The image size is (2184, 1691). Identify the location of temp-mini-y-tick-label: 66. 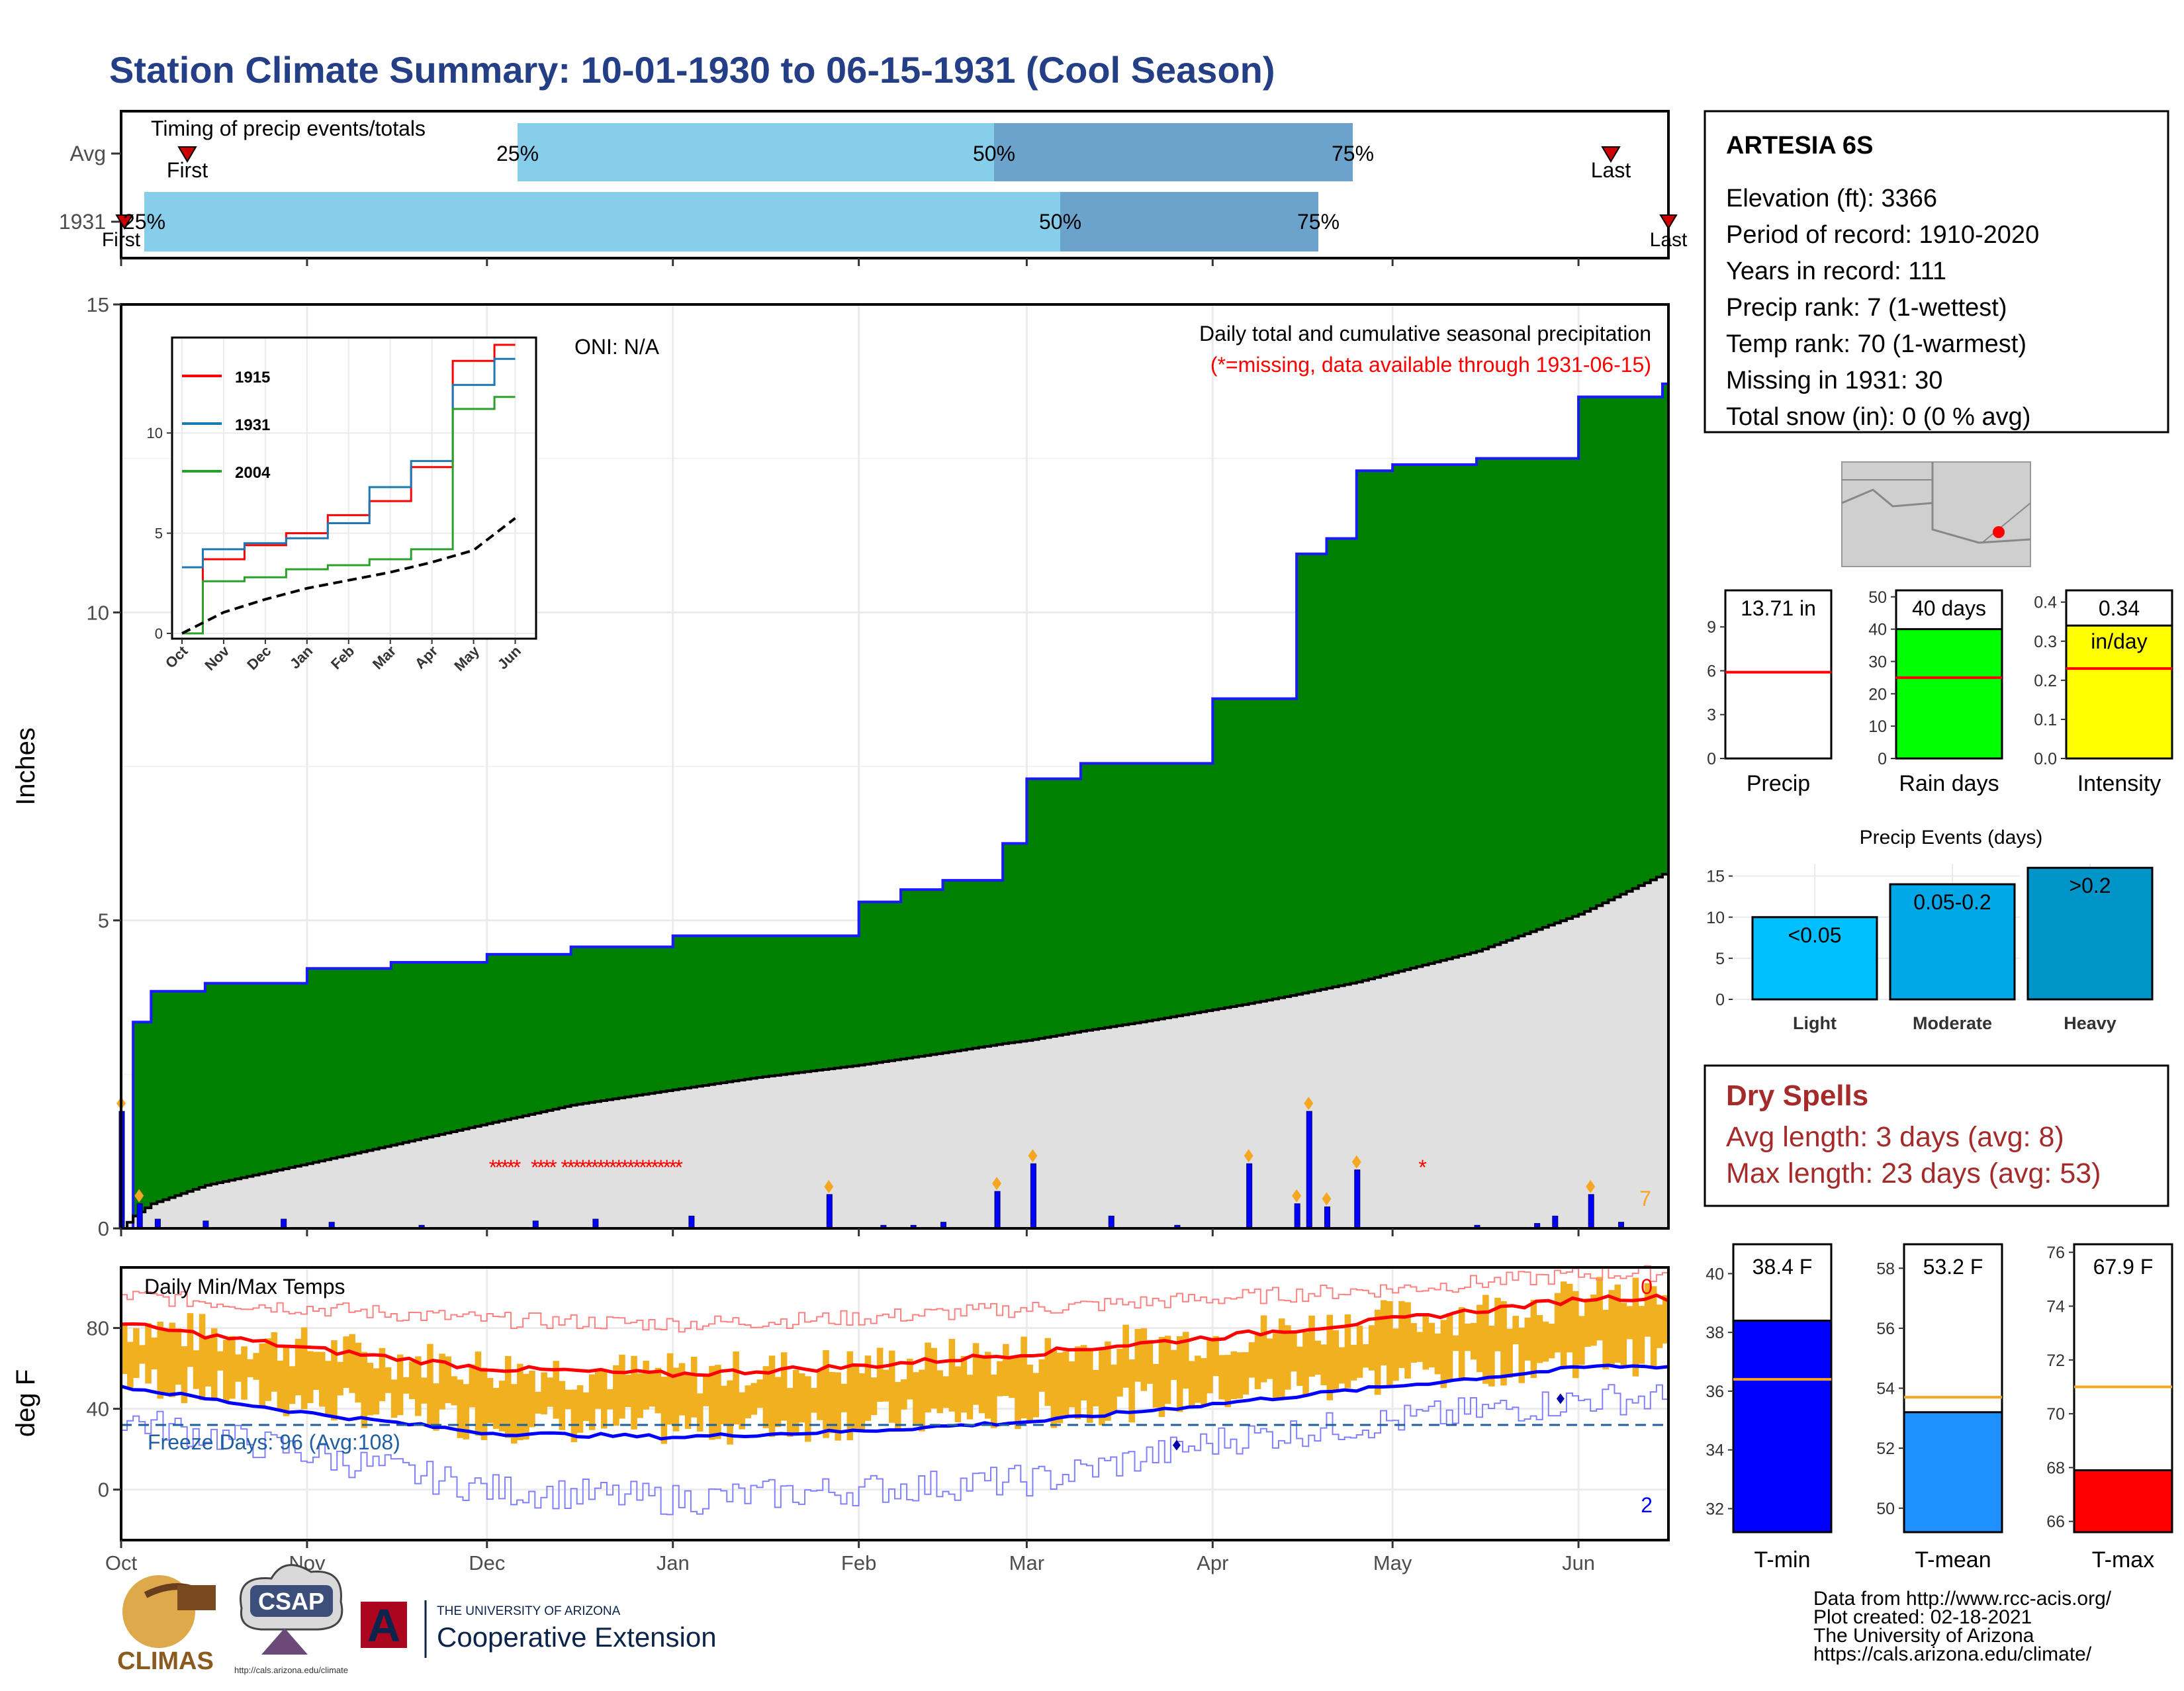
(2055, 1522).